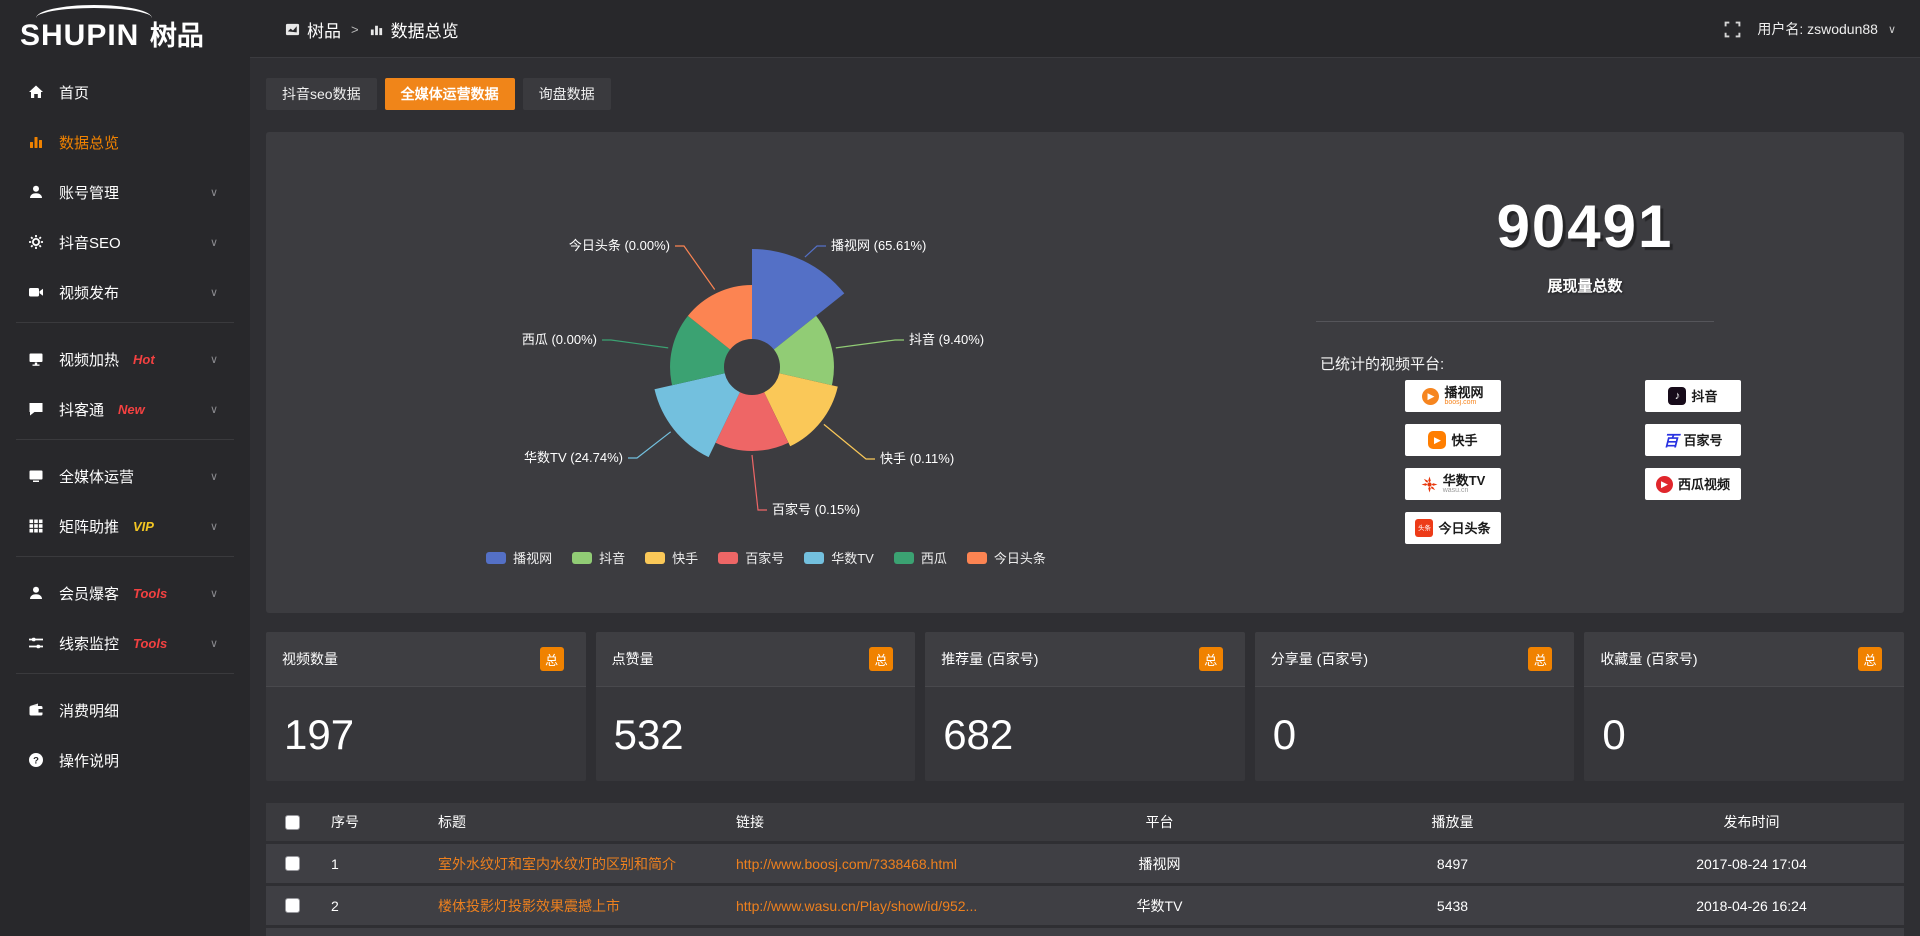  Describe the element at coordinates (345, 822) in the screenshot. I see `header-index: 序号` at that location.